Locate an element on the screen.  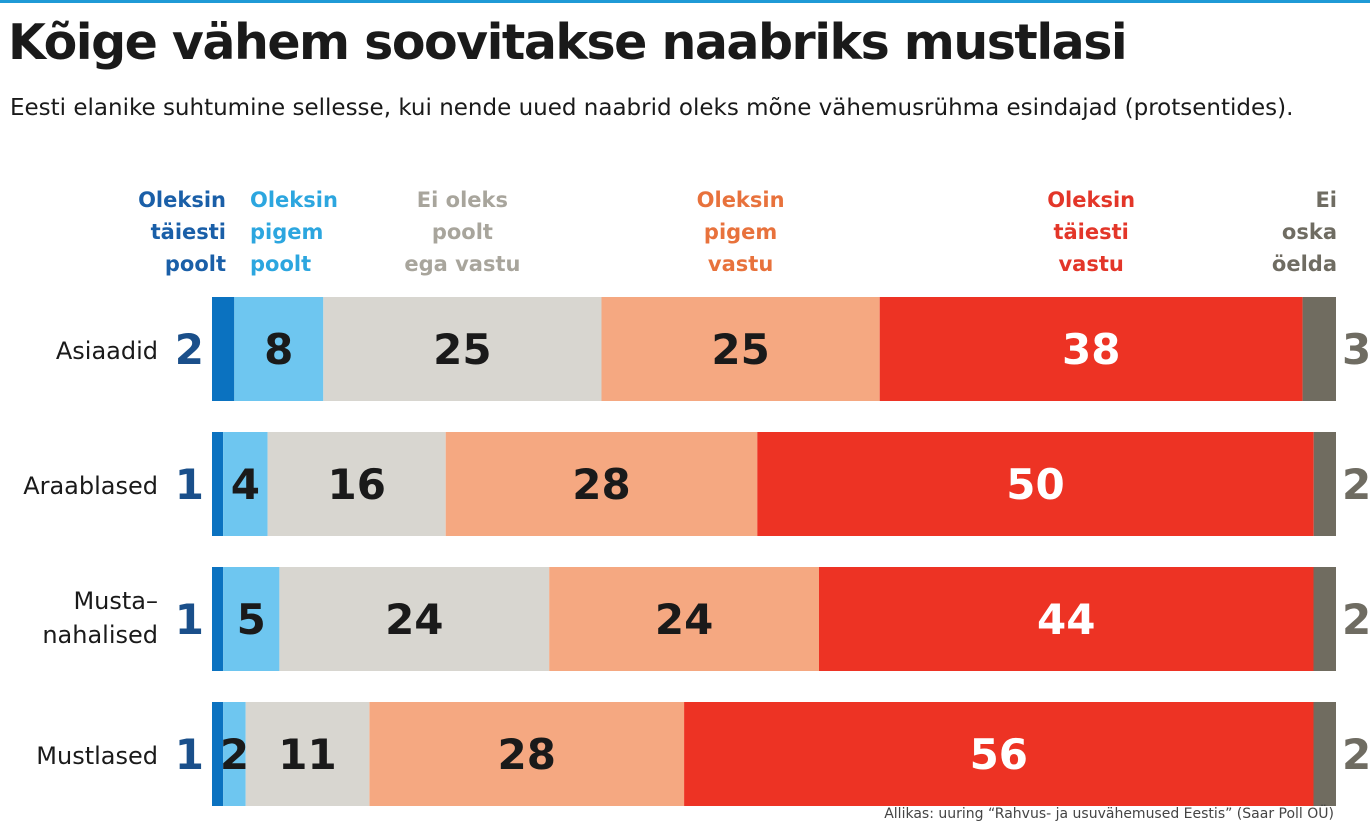
category-label: Mustlased is located at coordinates (97, 756).